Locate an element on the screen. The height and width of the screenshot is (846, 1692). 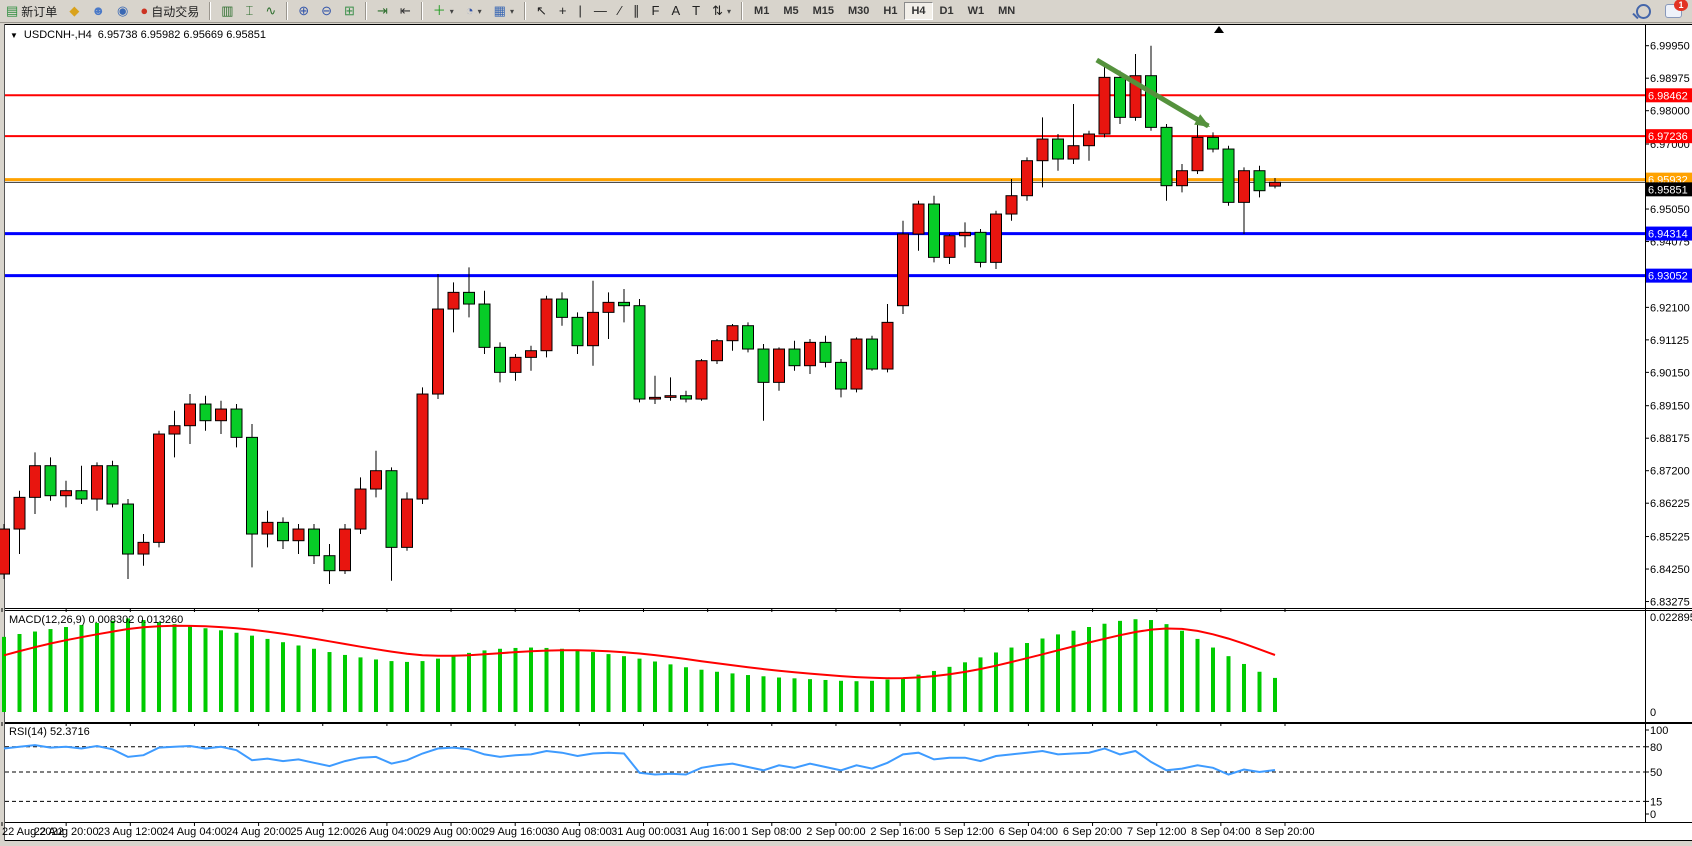
periods-button: ◔ ▾ is located at coordinates (474, 11).